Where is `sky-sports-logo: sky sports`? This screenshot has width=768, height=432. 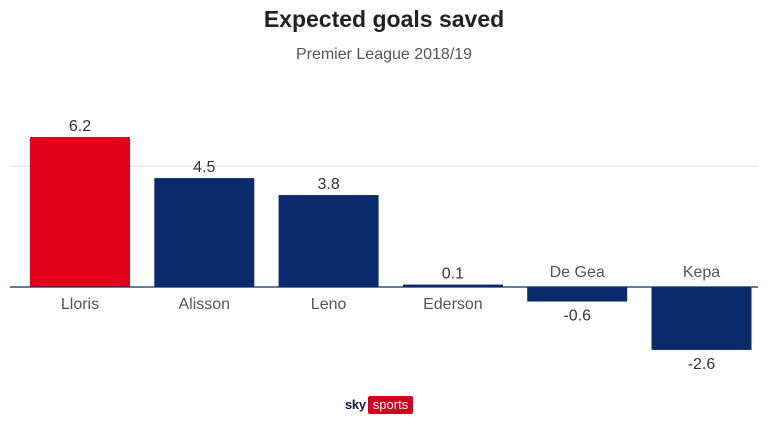
sky-sports-logo: sky sports is located at coordinates (378, 405).